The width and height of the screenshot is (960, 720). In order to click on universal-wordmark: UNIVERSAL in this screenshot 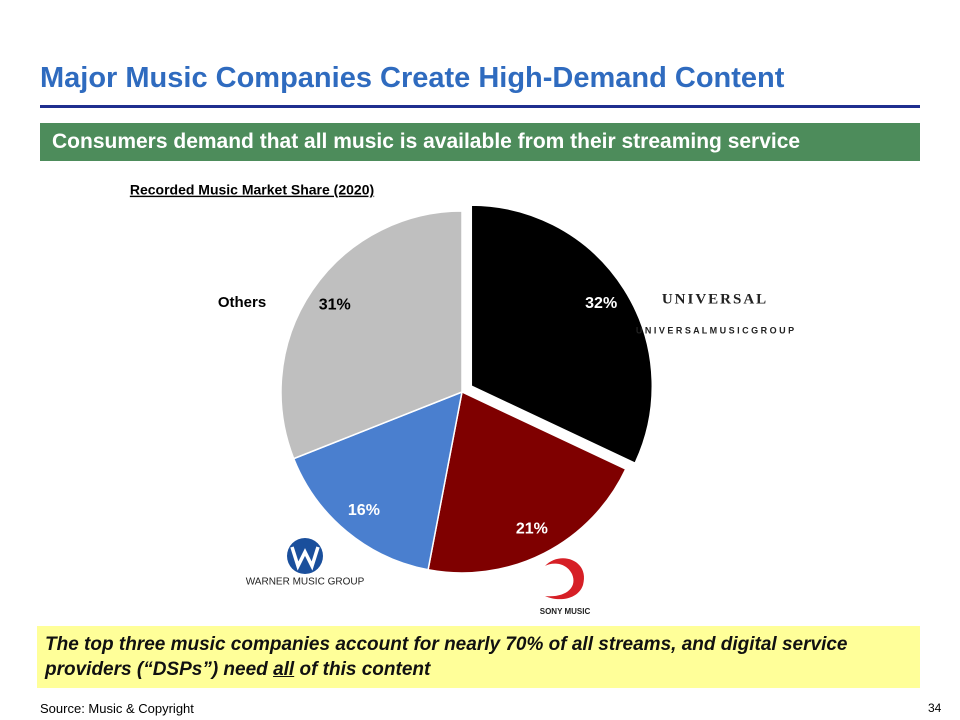, I will do `click(715, 299)`.